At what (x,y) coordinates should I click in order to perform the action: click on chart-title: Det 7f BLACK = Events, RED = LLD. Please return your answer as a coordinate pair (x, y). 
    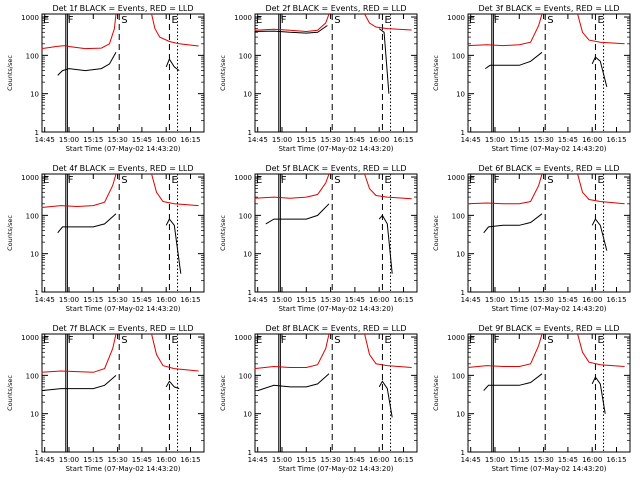
    Looking at the image, I should click on (122, 328).